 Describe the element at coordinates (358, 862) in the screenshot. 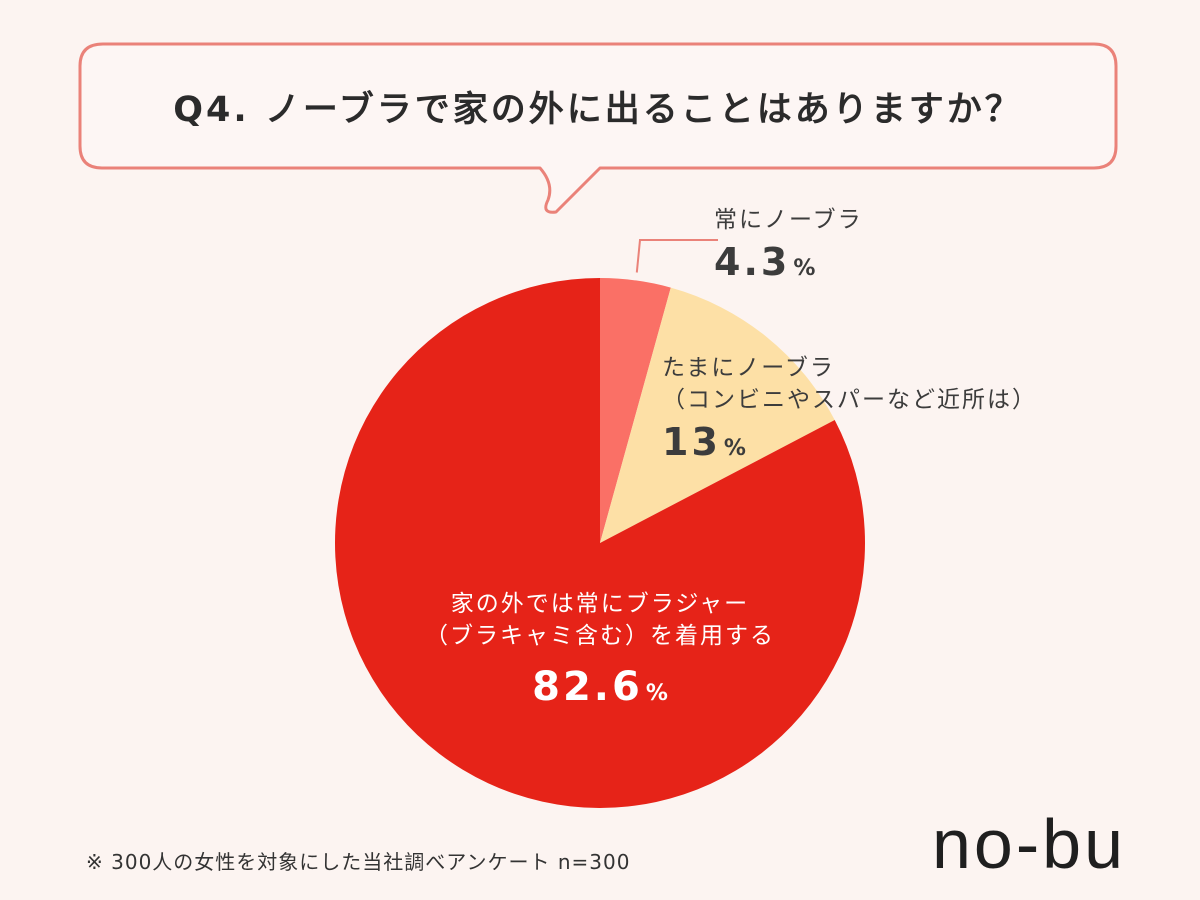

I see `survey-footnote: ※ 300人の女性を対象にした当社調べアンケート n=300` at that location.